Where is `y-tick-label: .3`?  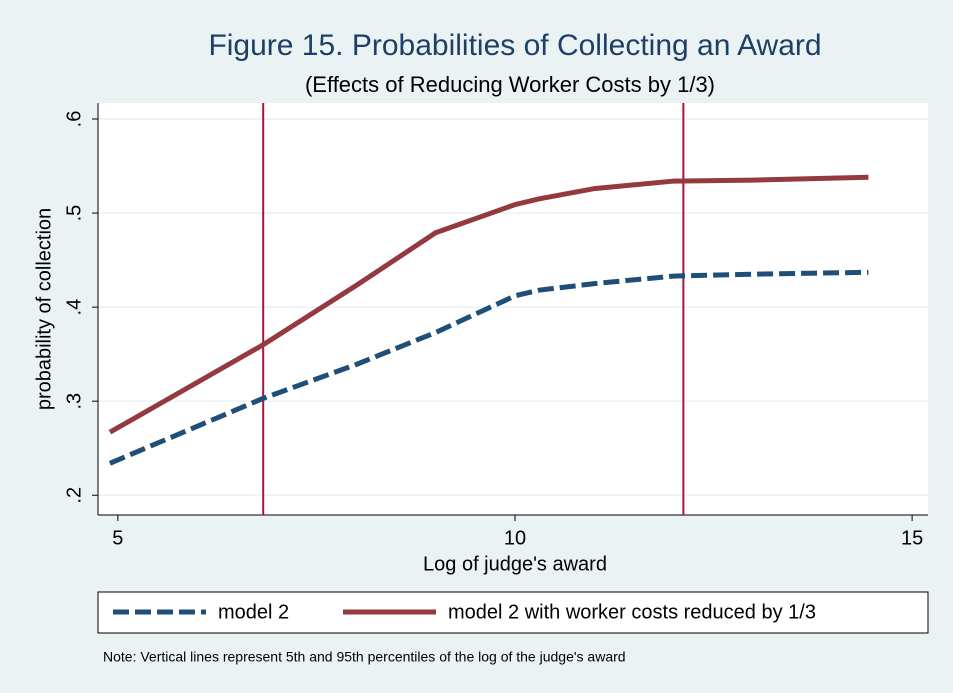 y-tick-label: .3 is located at coordinates (74, 401).